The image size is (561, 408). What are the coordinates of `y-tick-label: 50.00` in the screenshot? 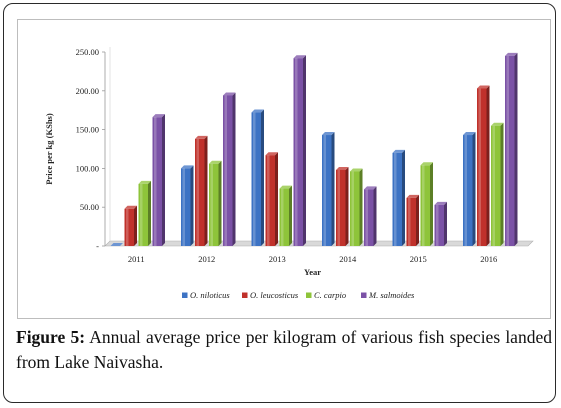 It's located at (89, 207).